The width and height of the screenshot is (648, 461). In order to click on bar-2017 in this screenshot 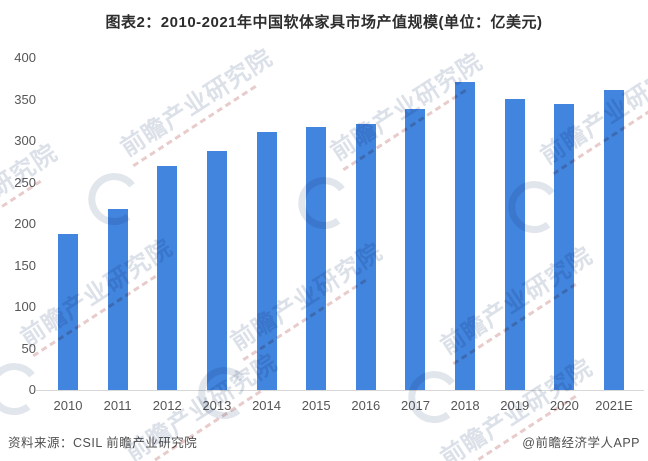, I will do `click(415, 249)`.